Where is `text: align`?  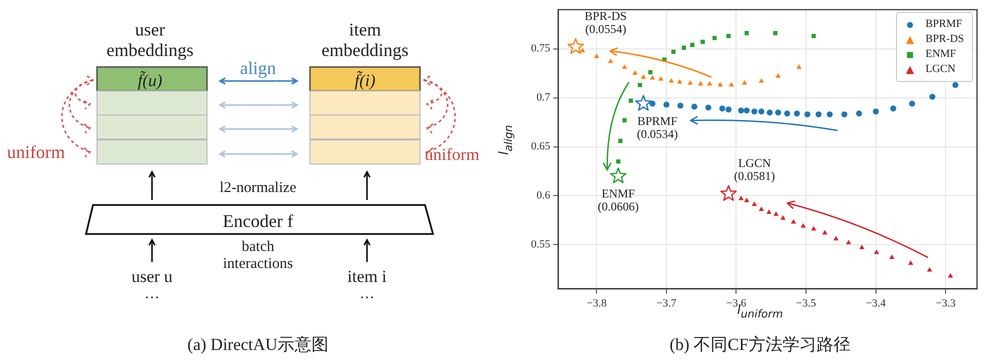
text: align is located at coordinates (258, 68).